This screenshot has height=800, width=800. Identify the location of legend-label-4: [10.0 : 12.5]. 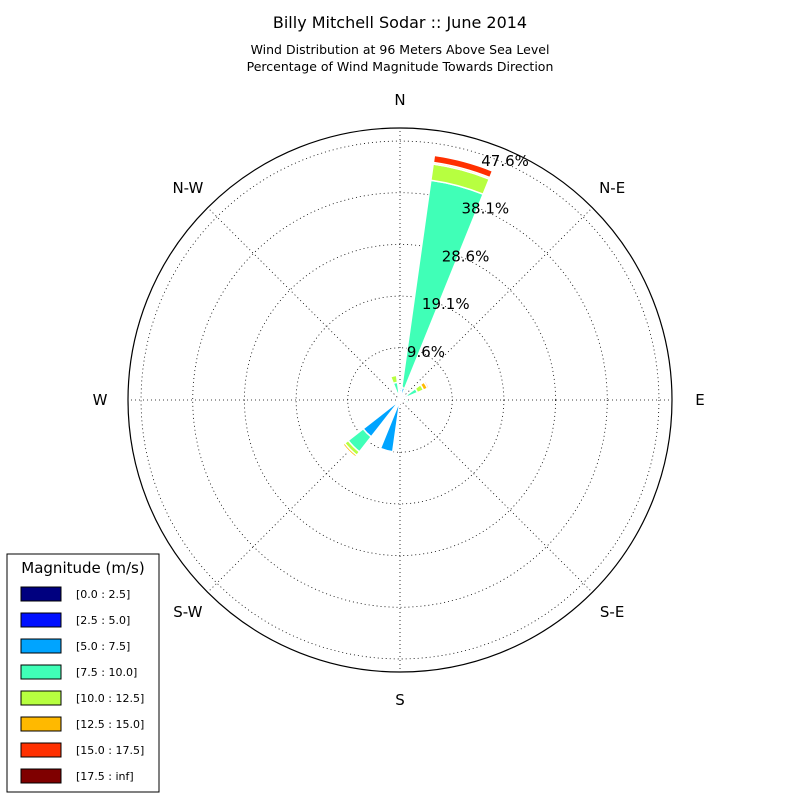
(110, 698).